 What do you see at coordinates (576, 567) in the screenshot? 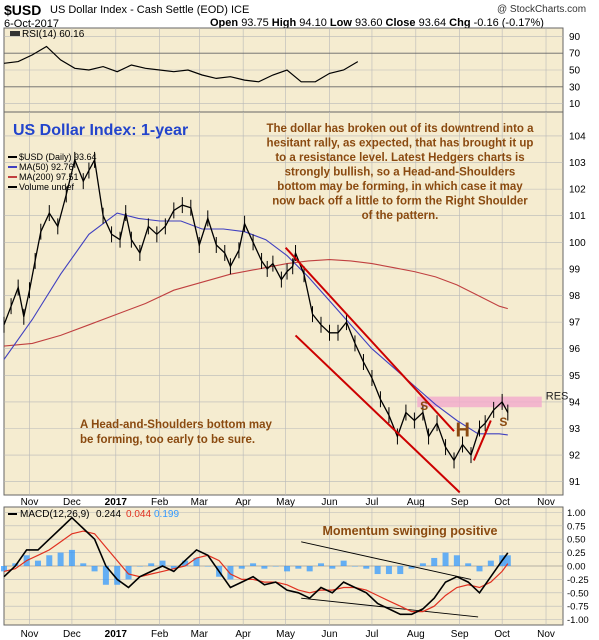
I see `macd-tick-4: 0.00` at bounding box center [576, 567].